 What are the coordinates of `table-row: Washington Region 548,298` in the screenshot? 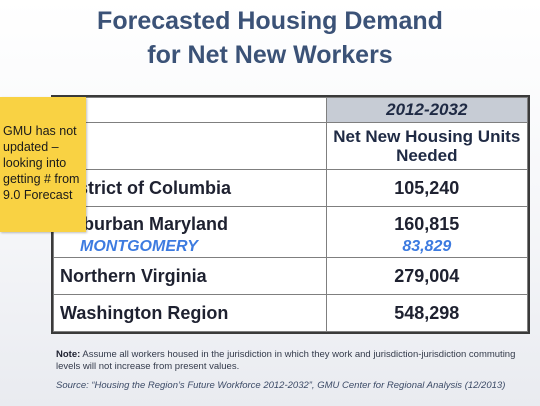 It's located at (291, 313).